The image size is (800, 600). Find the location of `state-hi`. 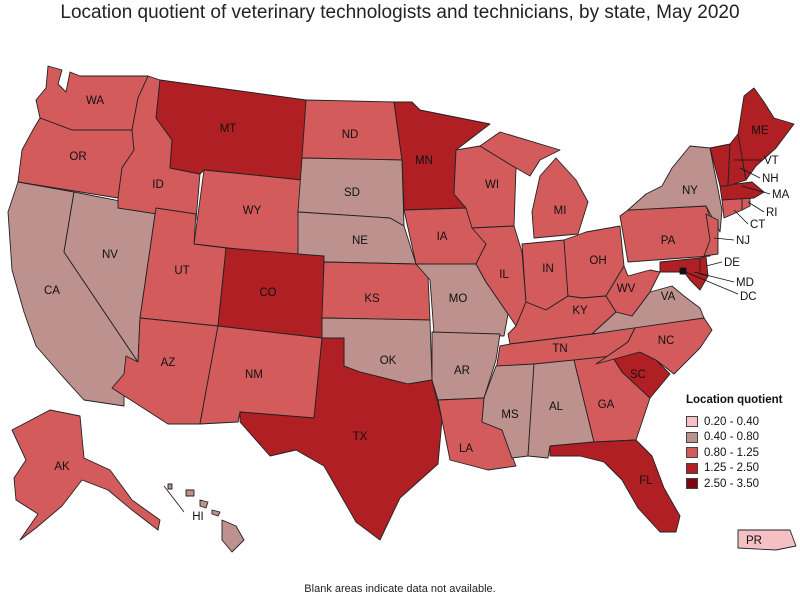

state-hi is located at coordinates (206, 518).